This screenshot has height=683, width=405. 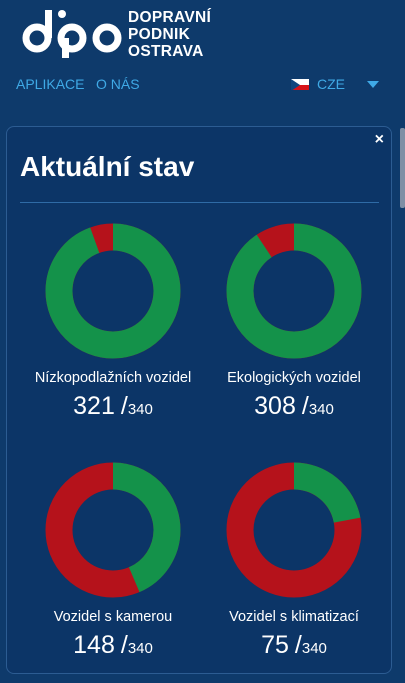 What do you see at coordinates (294, 617) in the screenshot?
I see `stat-label: Vozidel s klimatizací` at bounding box center [294, 617].